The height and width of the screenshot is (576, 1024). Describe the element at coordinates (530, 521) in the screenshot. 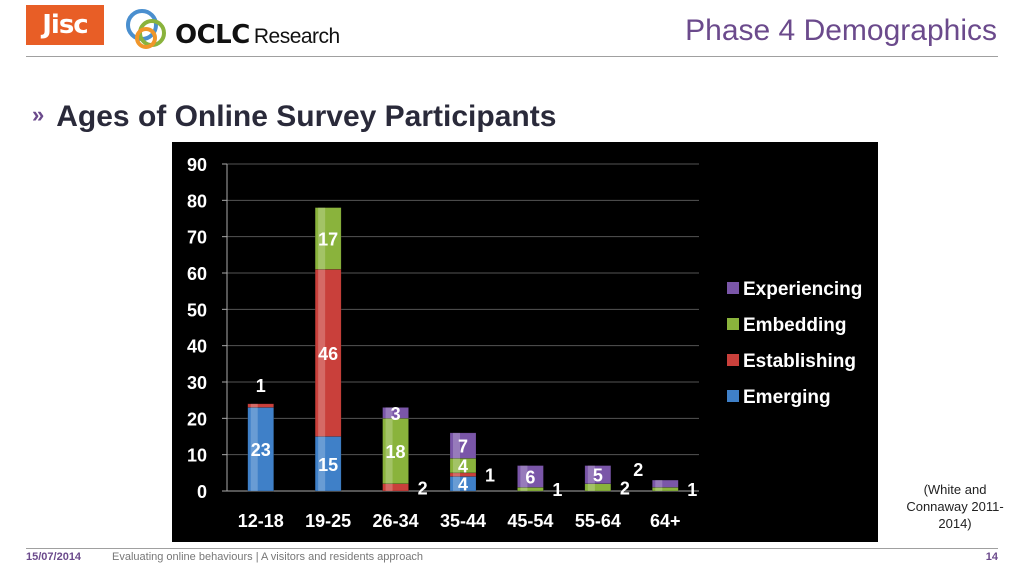

I see `x-tick-label: 45-54` at that location.